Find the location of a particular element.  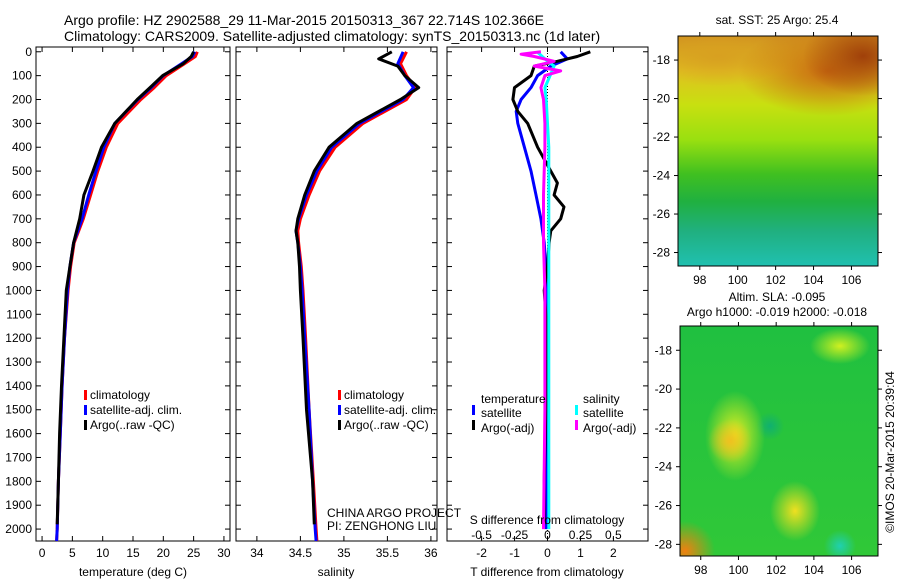

sla-map-image is located at coordinates (779, 441).